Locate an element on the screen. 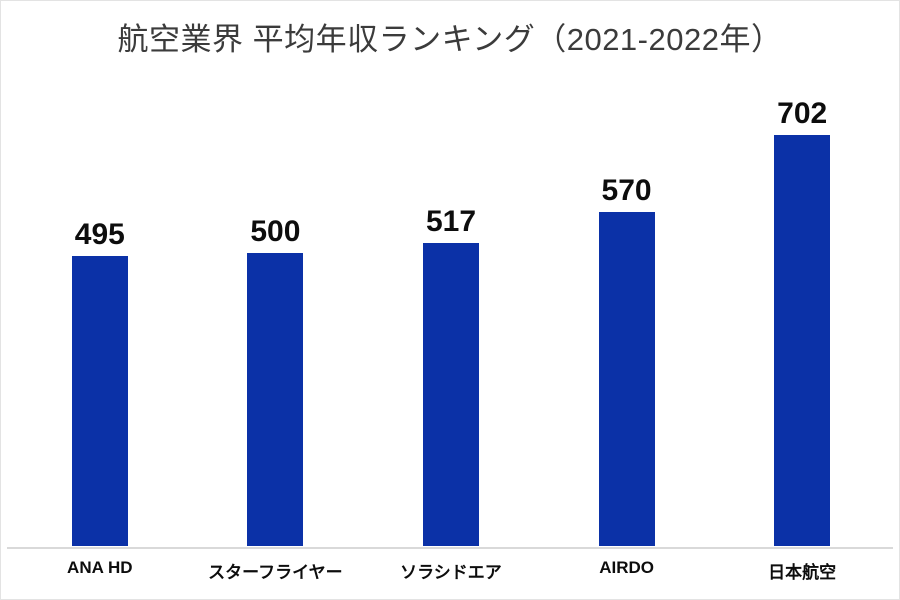 This screenshot has height=600, width=900. x-axis-line is located at coordinates (450, 548).